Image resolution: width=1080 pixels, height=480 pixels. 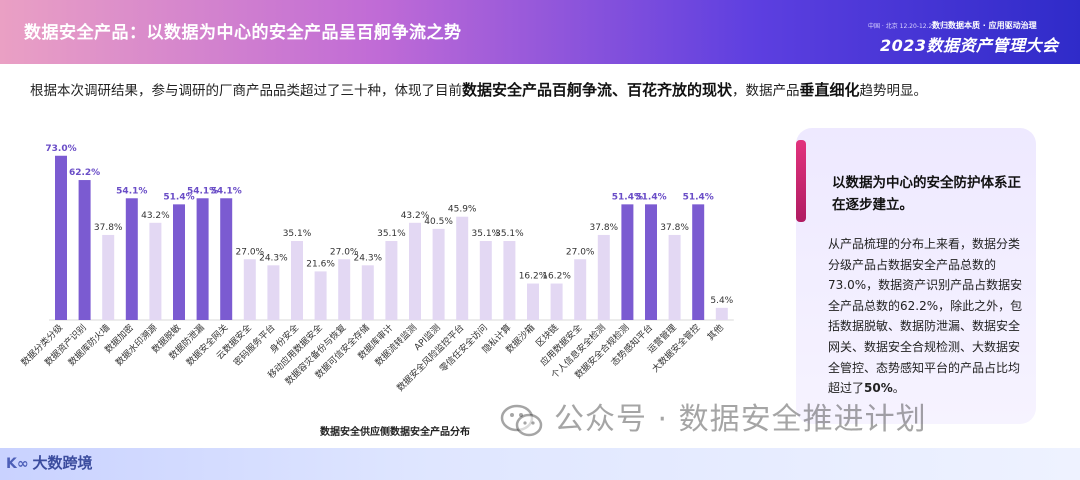 I want to click on wechat-icon, so click(x=521, y=420).